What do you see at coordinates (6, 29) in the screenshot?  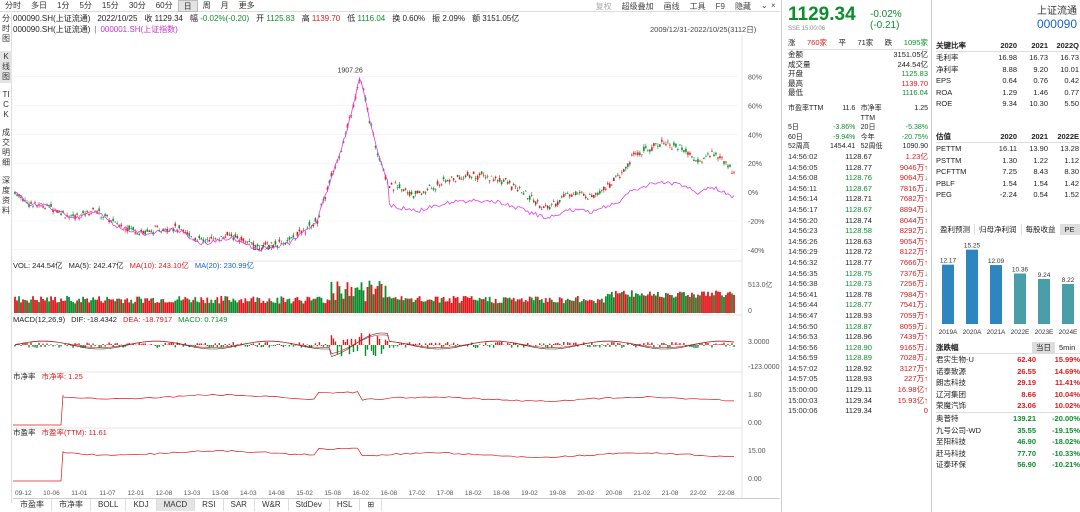 I see `left-tab: 分时图` at bounding box center [6, 29].